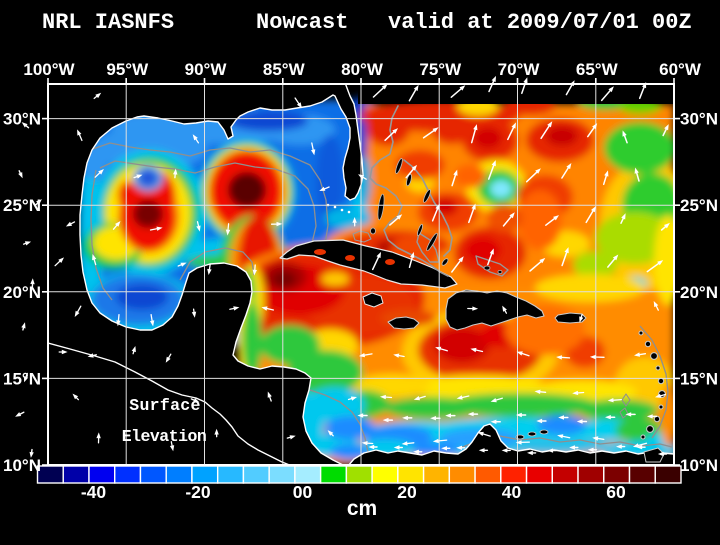 The height and width of the screenshot is (545, 720). I want to click on svg-text: 70°W, so click(519, 69).